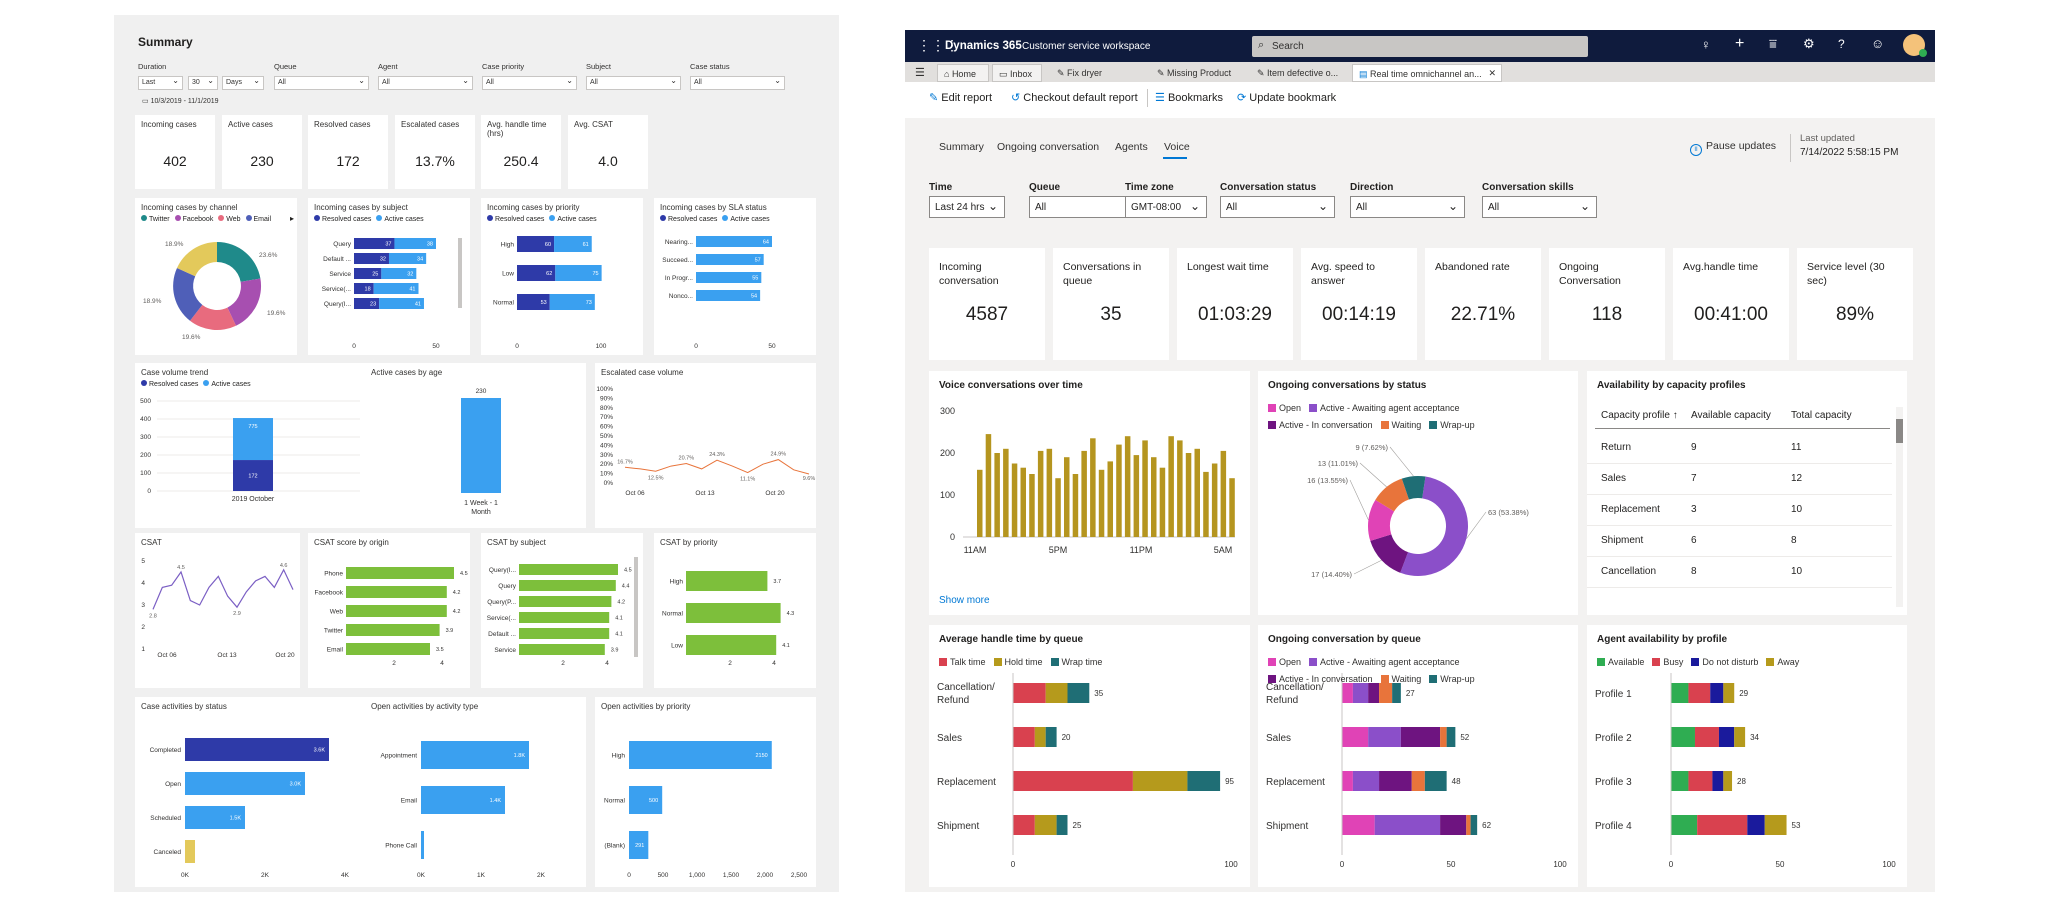 The image size is (2048, 907). Describe the element at coordinates (1731, 415) in the screenshot. I see `column-header: Available capacity` at that location.